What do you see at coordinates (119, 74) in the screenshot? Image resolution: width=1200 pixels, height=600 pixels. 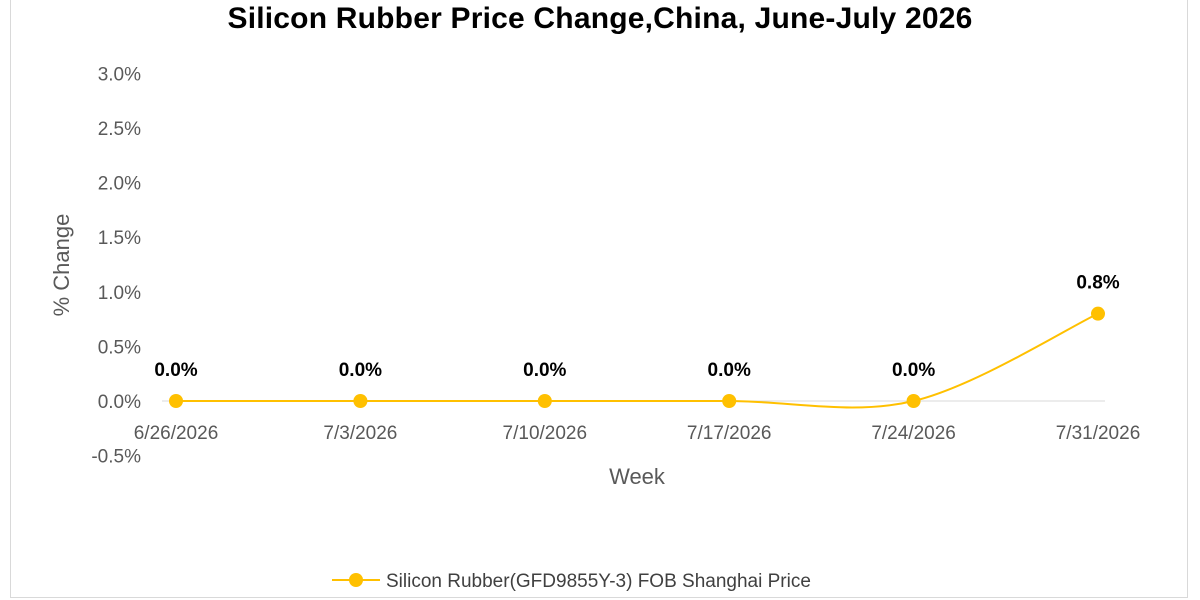 I see `y-tick-label: 3.0%` at bounding box center [119, 74].